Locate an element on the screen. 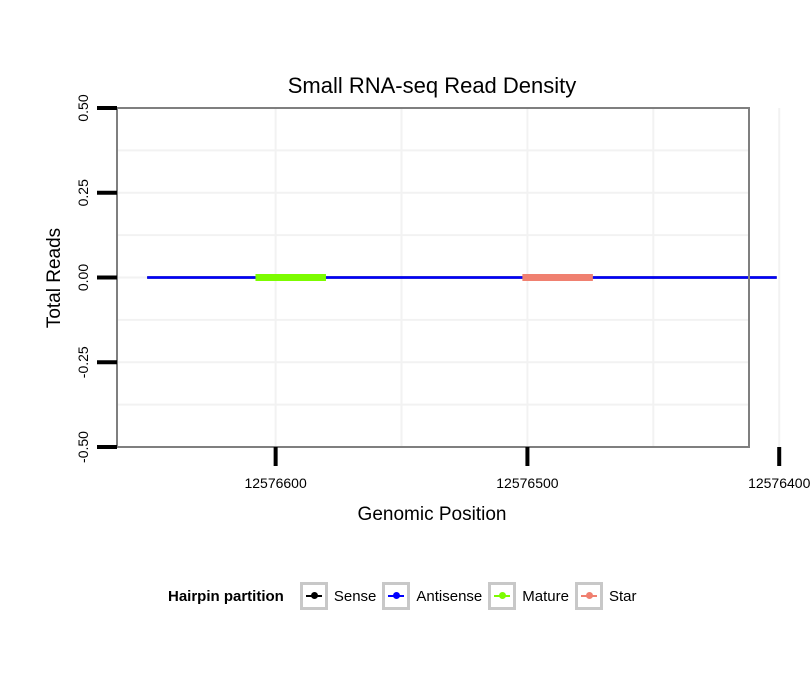  legend-key-sense is located at coordinates (313, 596).